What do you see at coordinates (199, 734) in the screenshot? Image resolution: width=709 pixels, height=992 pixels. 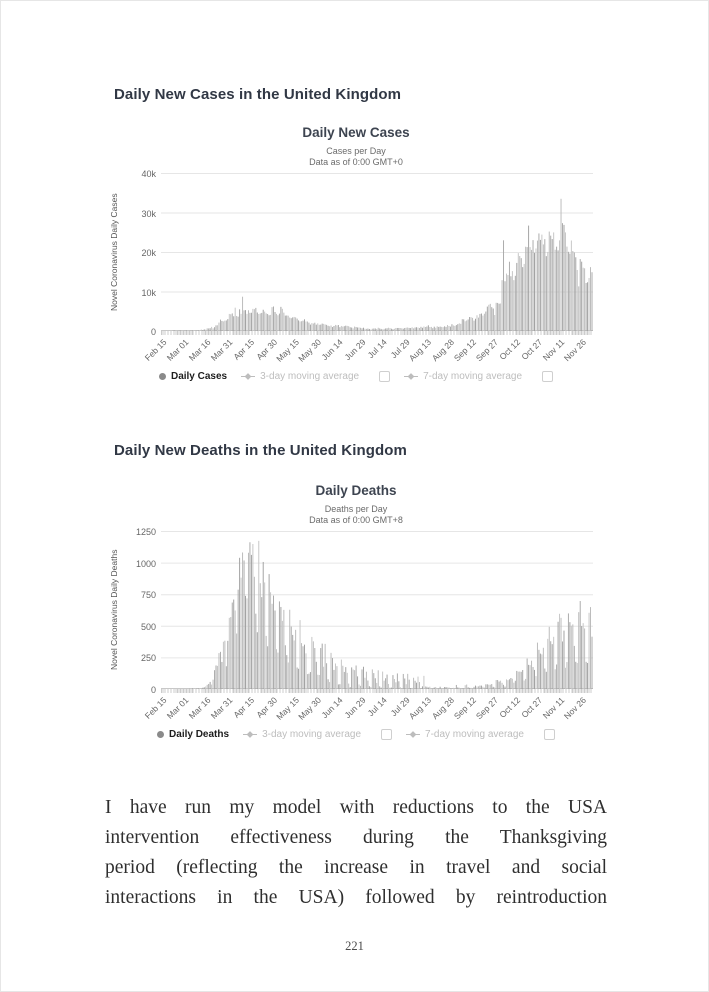 I see `legend-item-label: Daily Deaths` at bounding box center [199, 734].